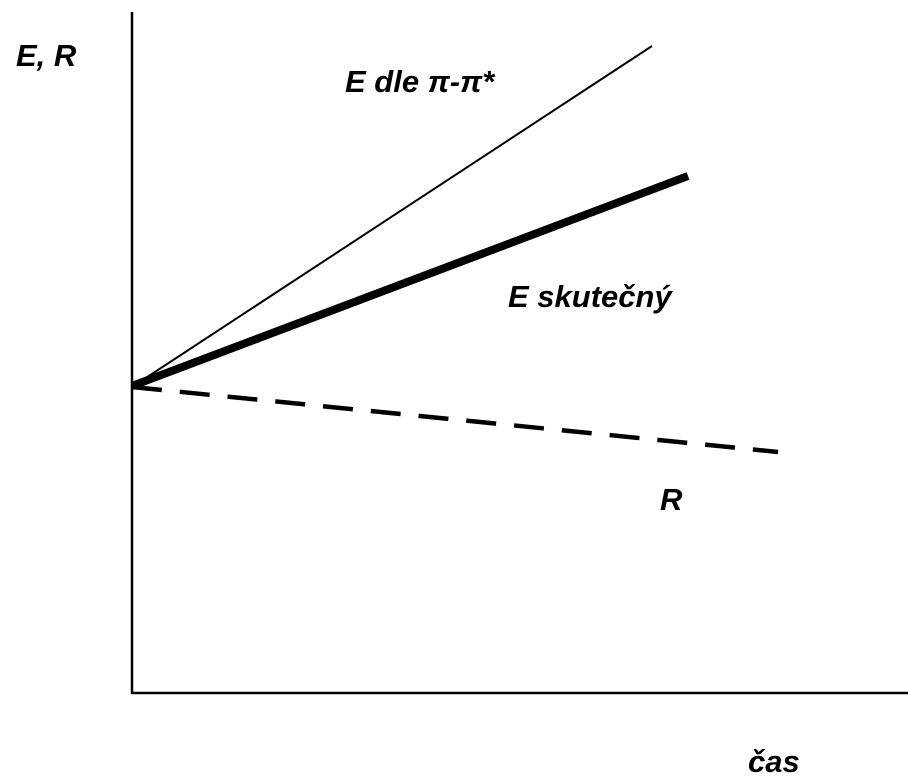  Describe the element at coordinates (455, 419) in the screenshot. I see `line-r` at that location.